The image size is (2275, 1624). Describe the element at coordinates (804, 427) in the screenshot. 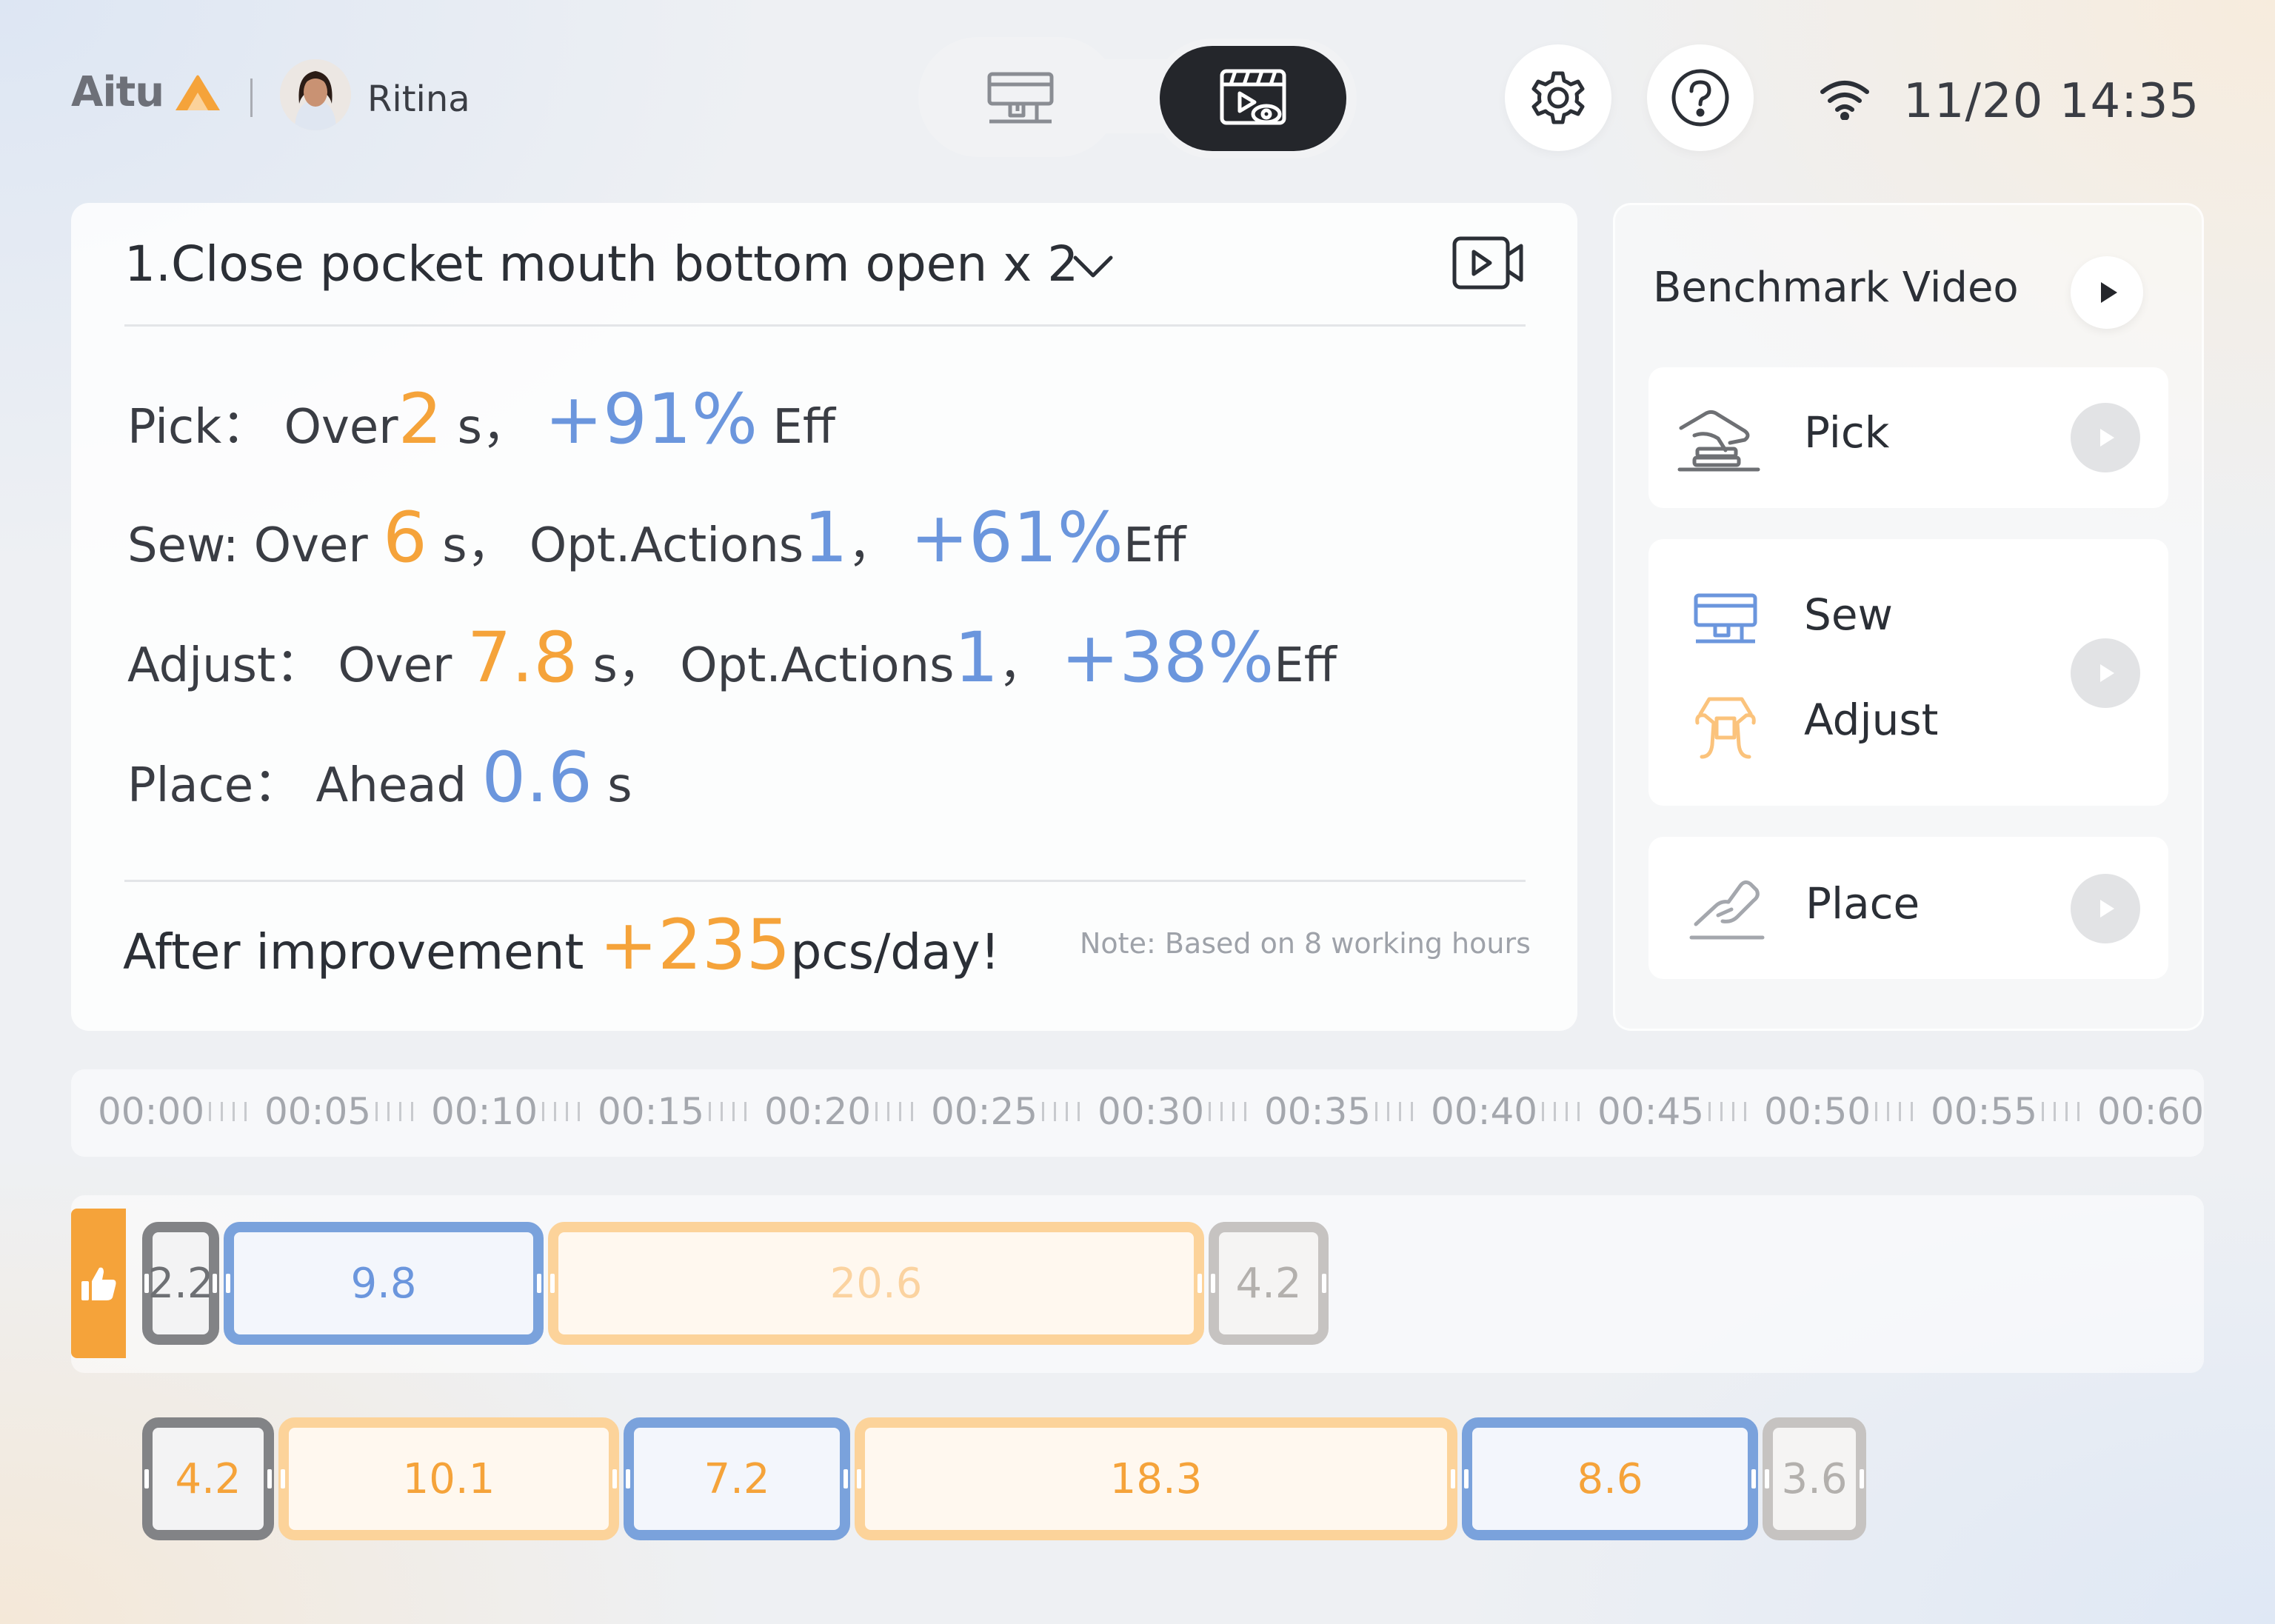

I see `metric-eff-label: Eff` at that location.